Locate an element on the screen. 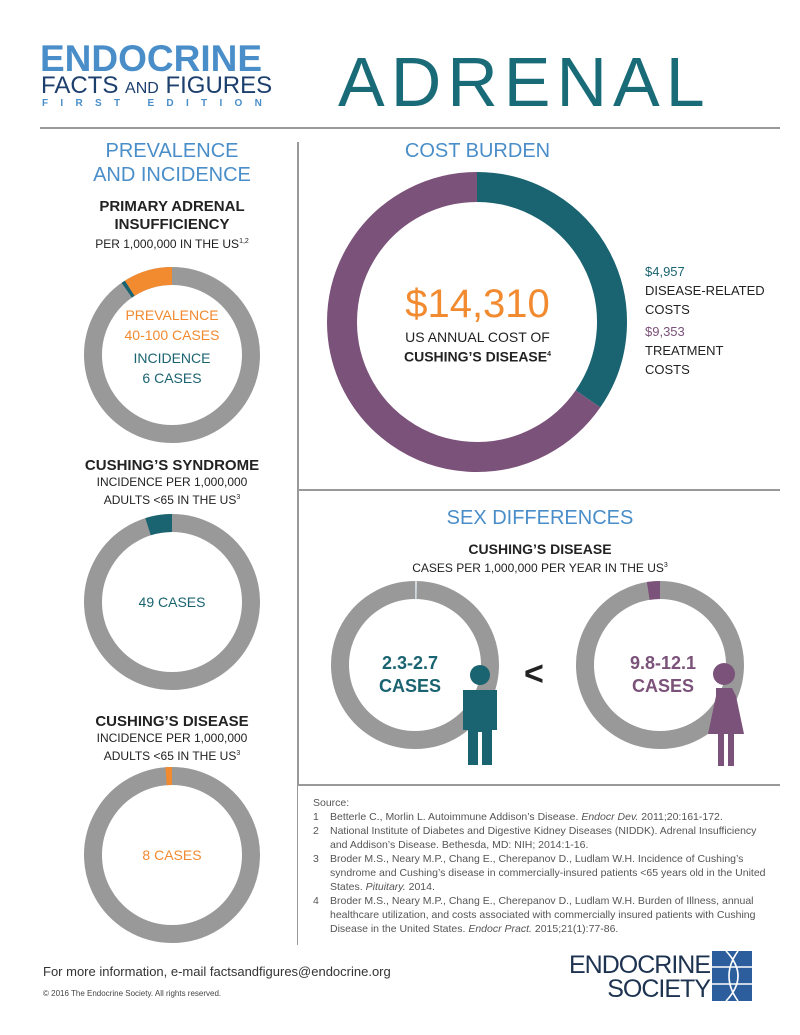 The width and height of the screenshot is (800, 1035). treatment-cost-value: $9,353 is located at coordinates (665, 331).